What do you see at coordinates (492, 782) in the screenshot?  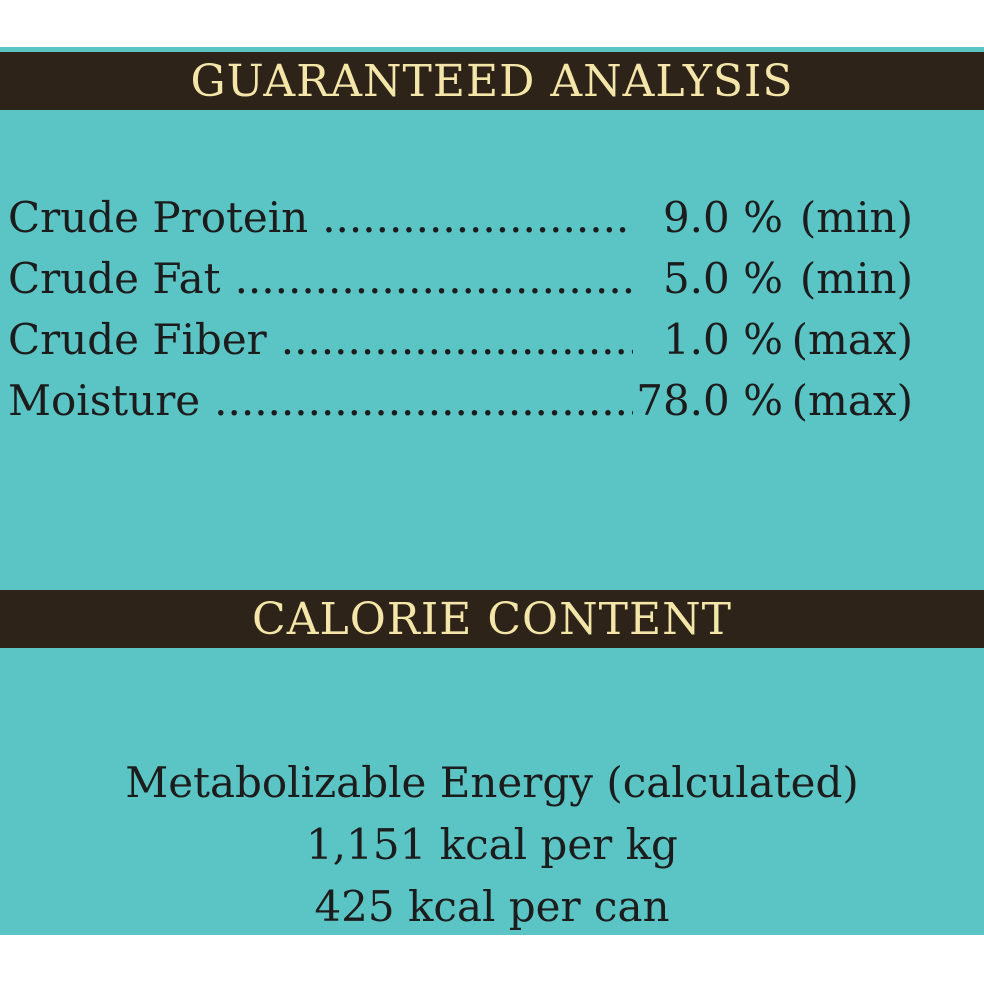 I see `energy-method-line: Metabolizable Energy (calculated)` at bounding box center [492, 782].